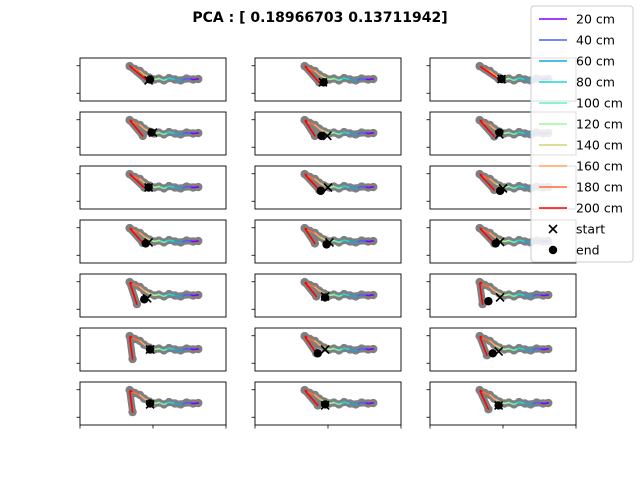 This screenshot has height=480, width=640. I want to click on legend-label: start, so click(590, 229).